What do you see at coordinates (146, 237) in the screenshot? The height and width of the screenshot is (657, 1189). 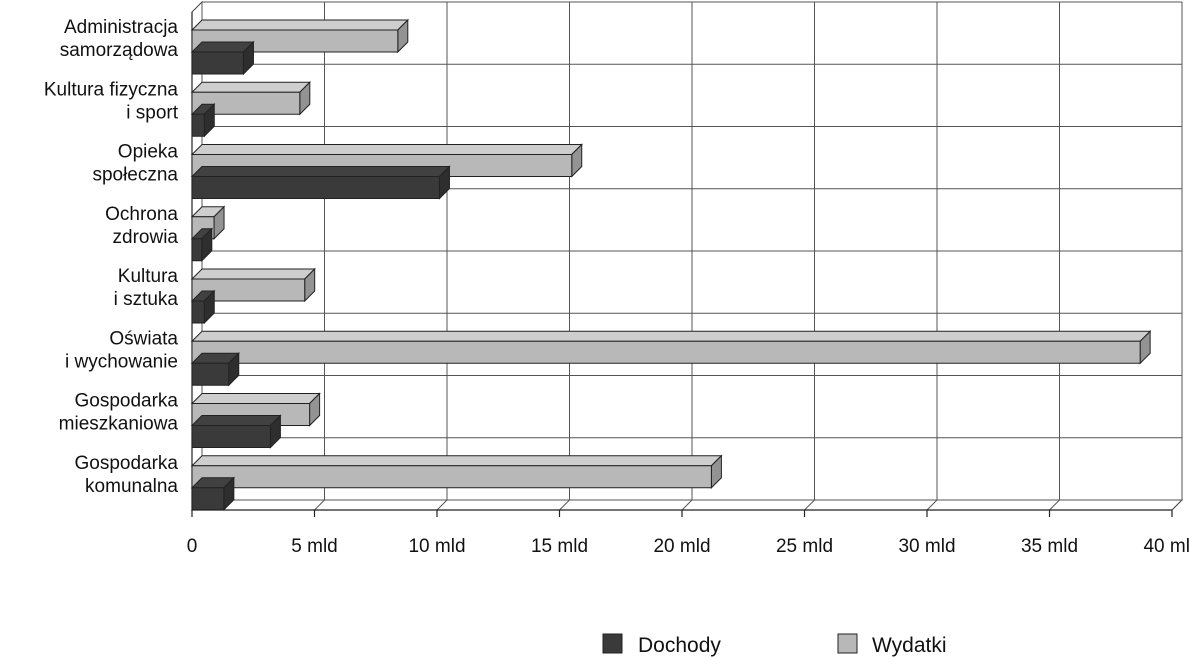 I see `category-label: zdrowia` at bounding box center [146, 237].